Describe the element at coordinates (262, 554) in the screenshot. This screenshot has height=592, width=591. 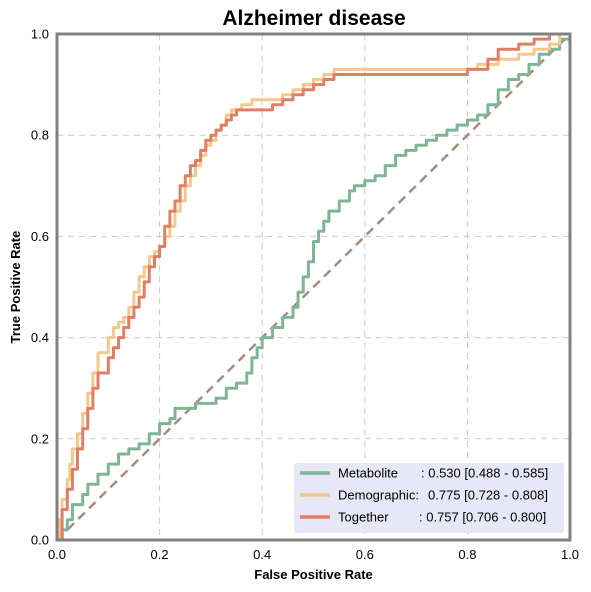
I see `x-tick-label: 0.4` at that location.